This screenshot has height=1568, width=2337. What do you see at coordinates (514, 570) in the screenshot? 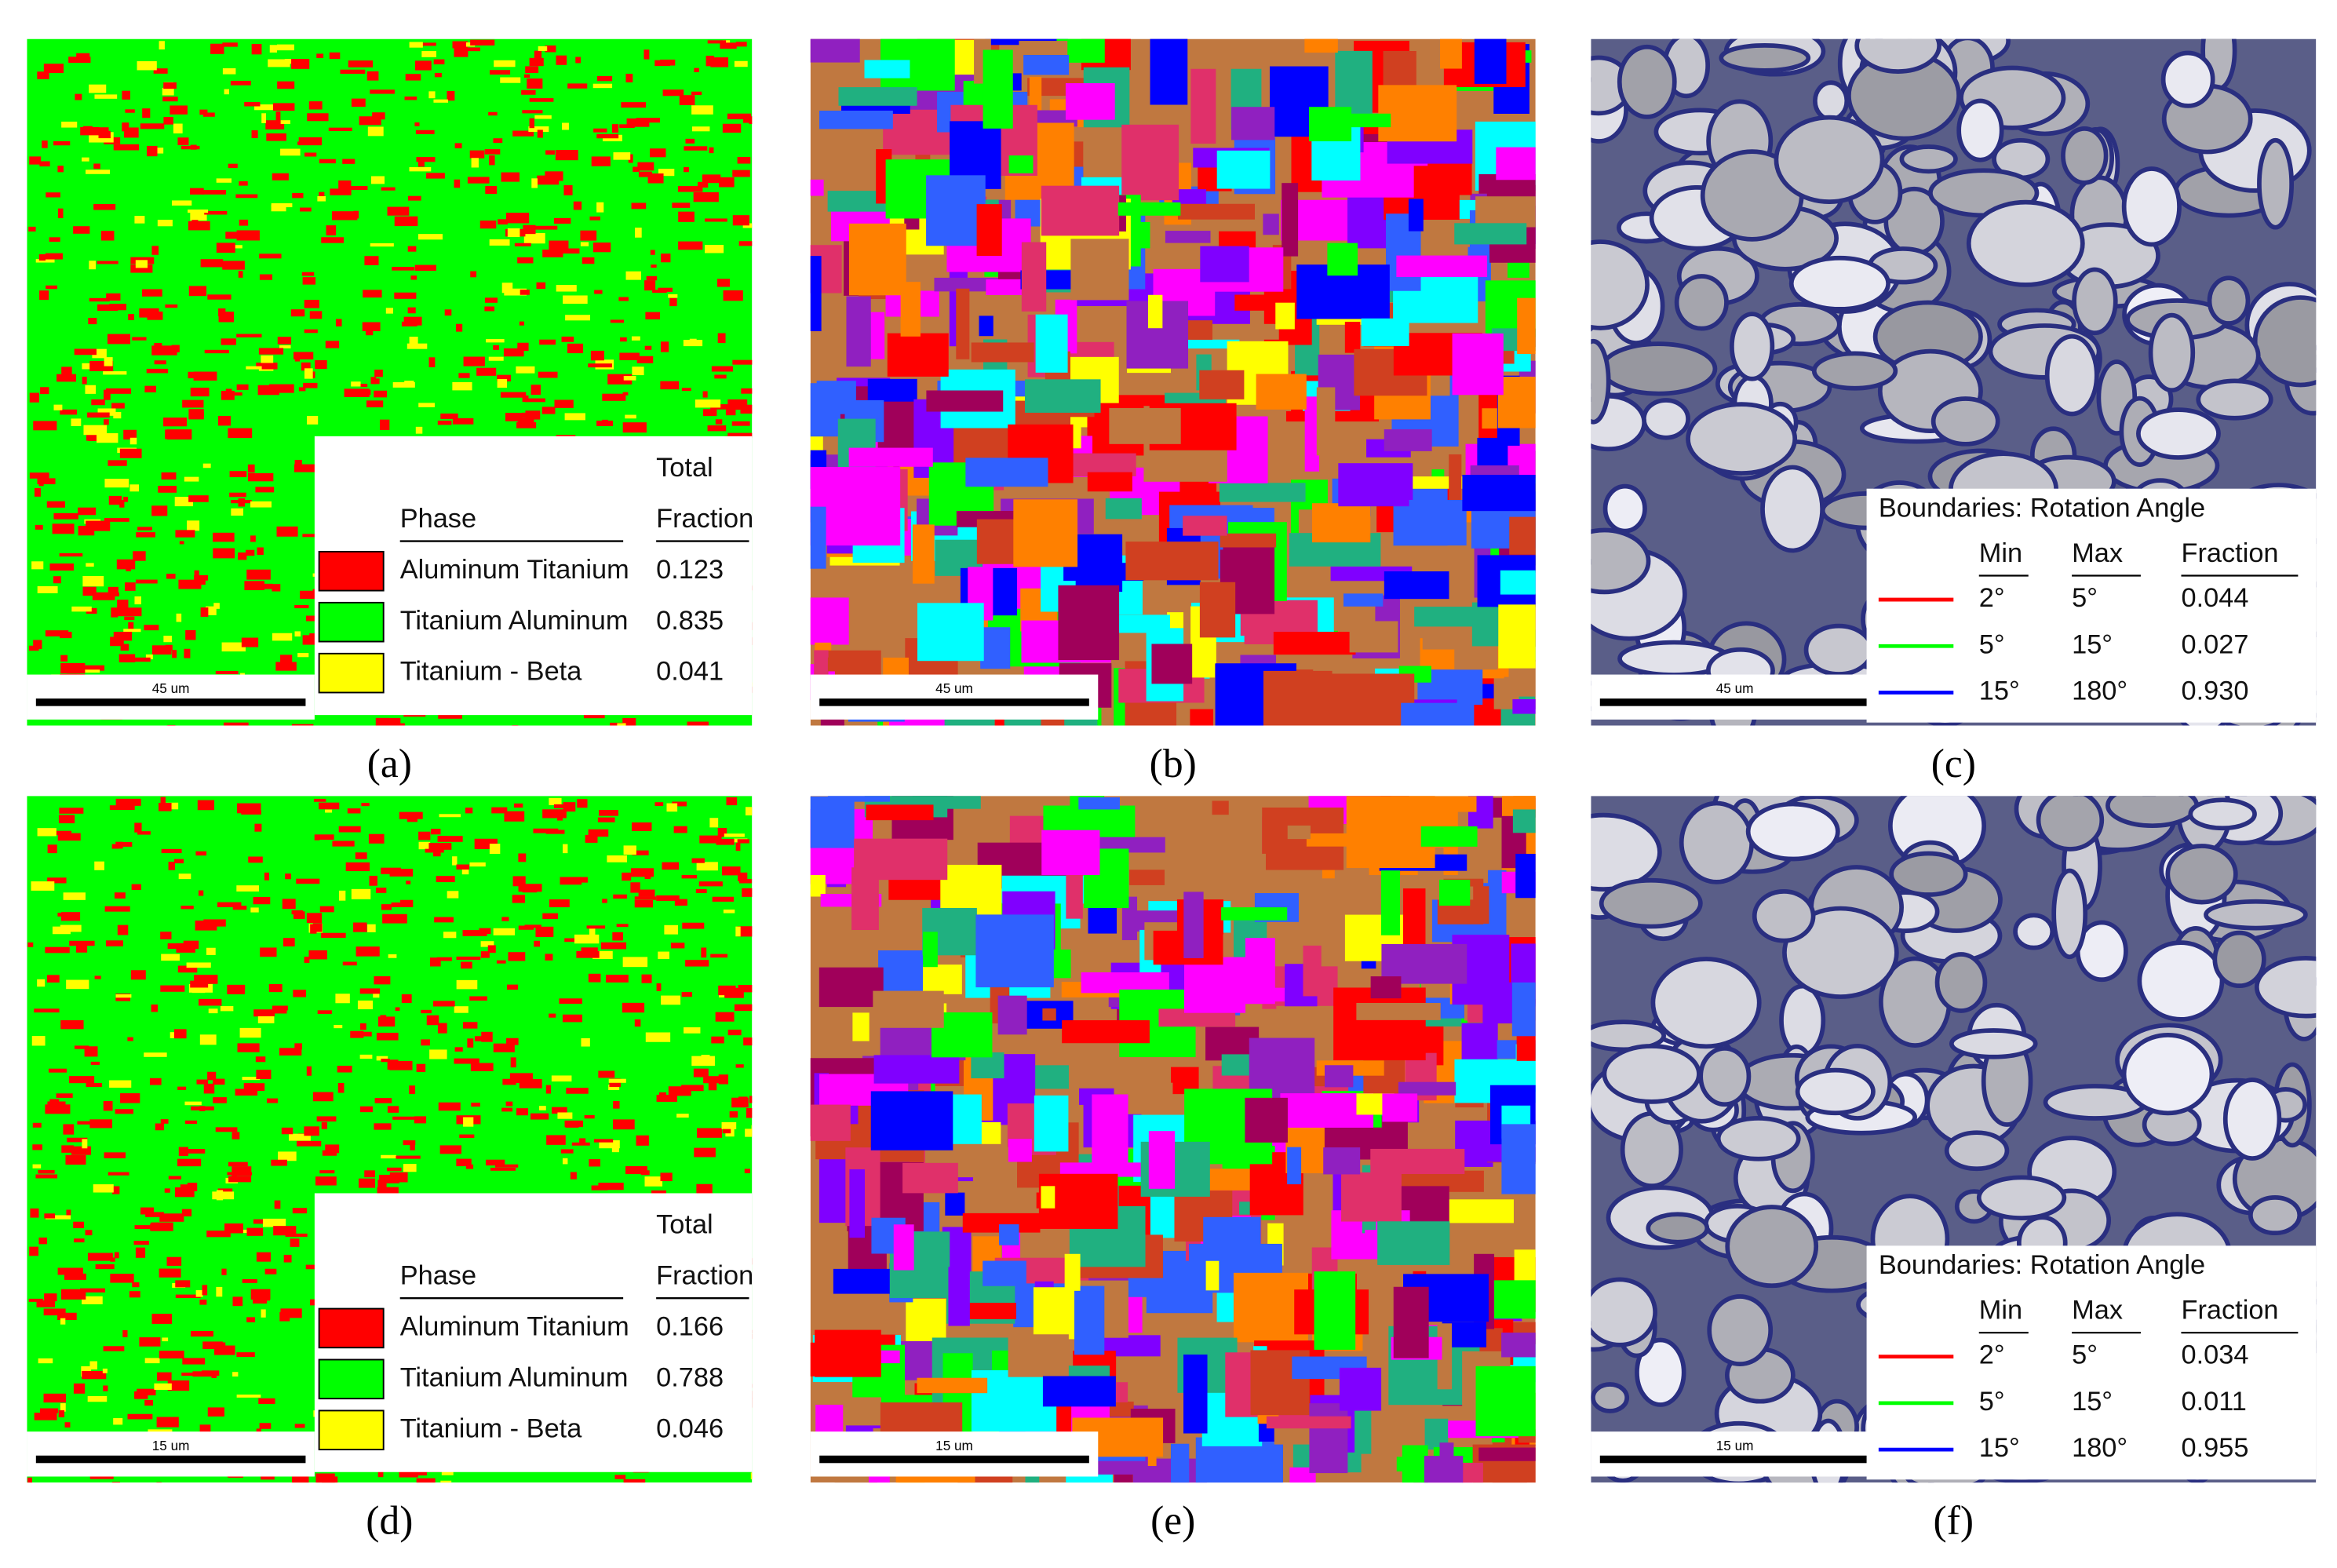
I see `phase-name: Aluminum Titanium` at bounding box center [514, 570].